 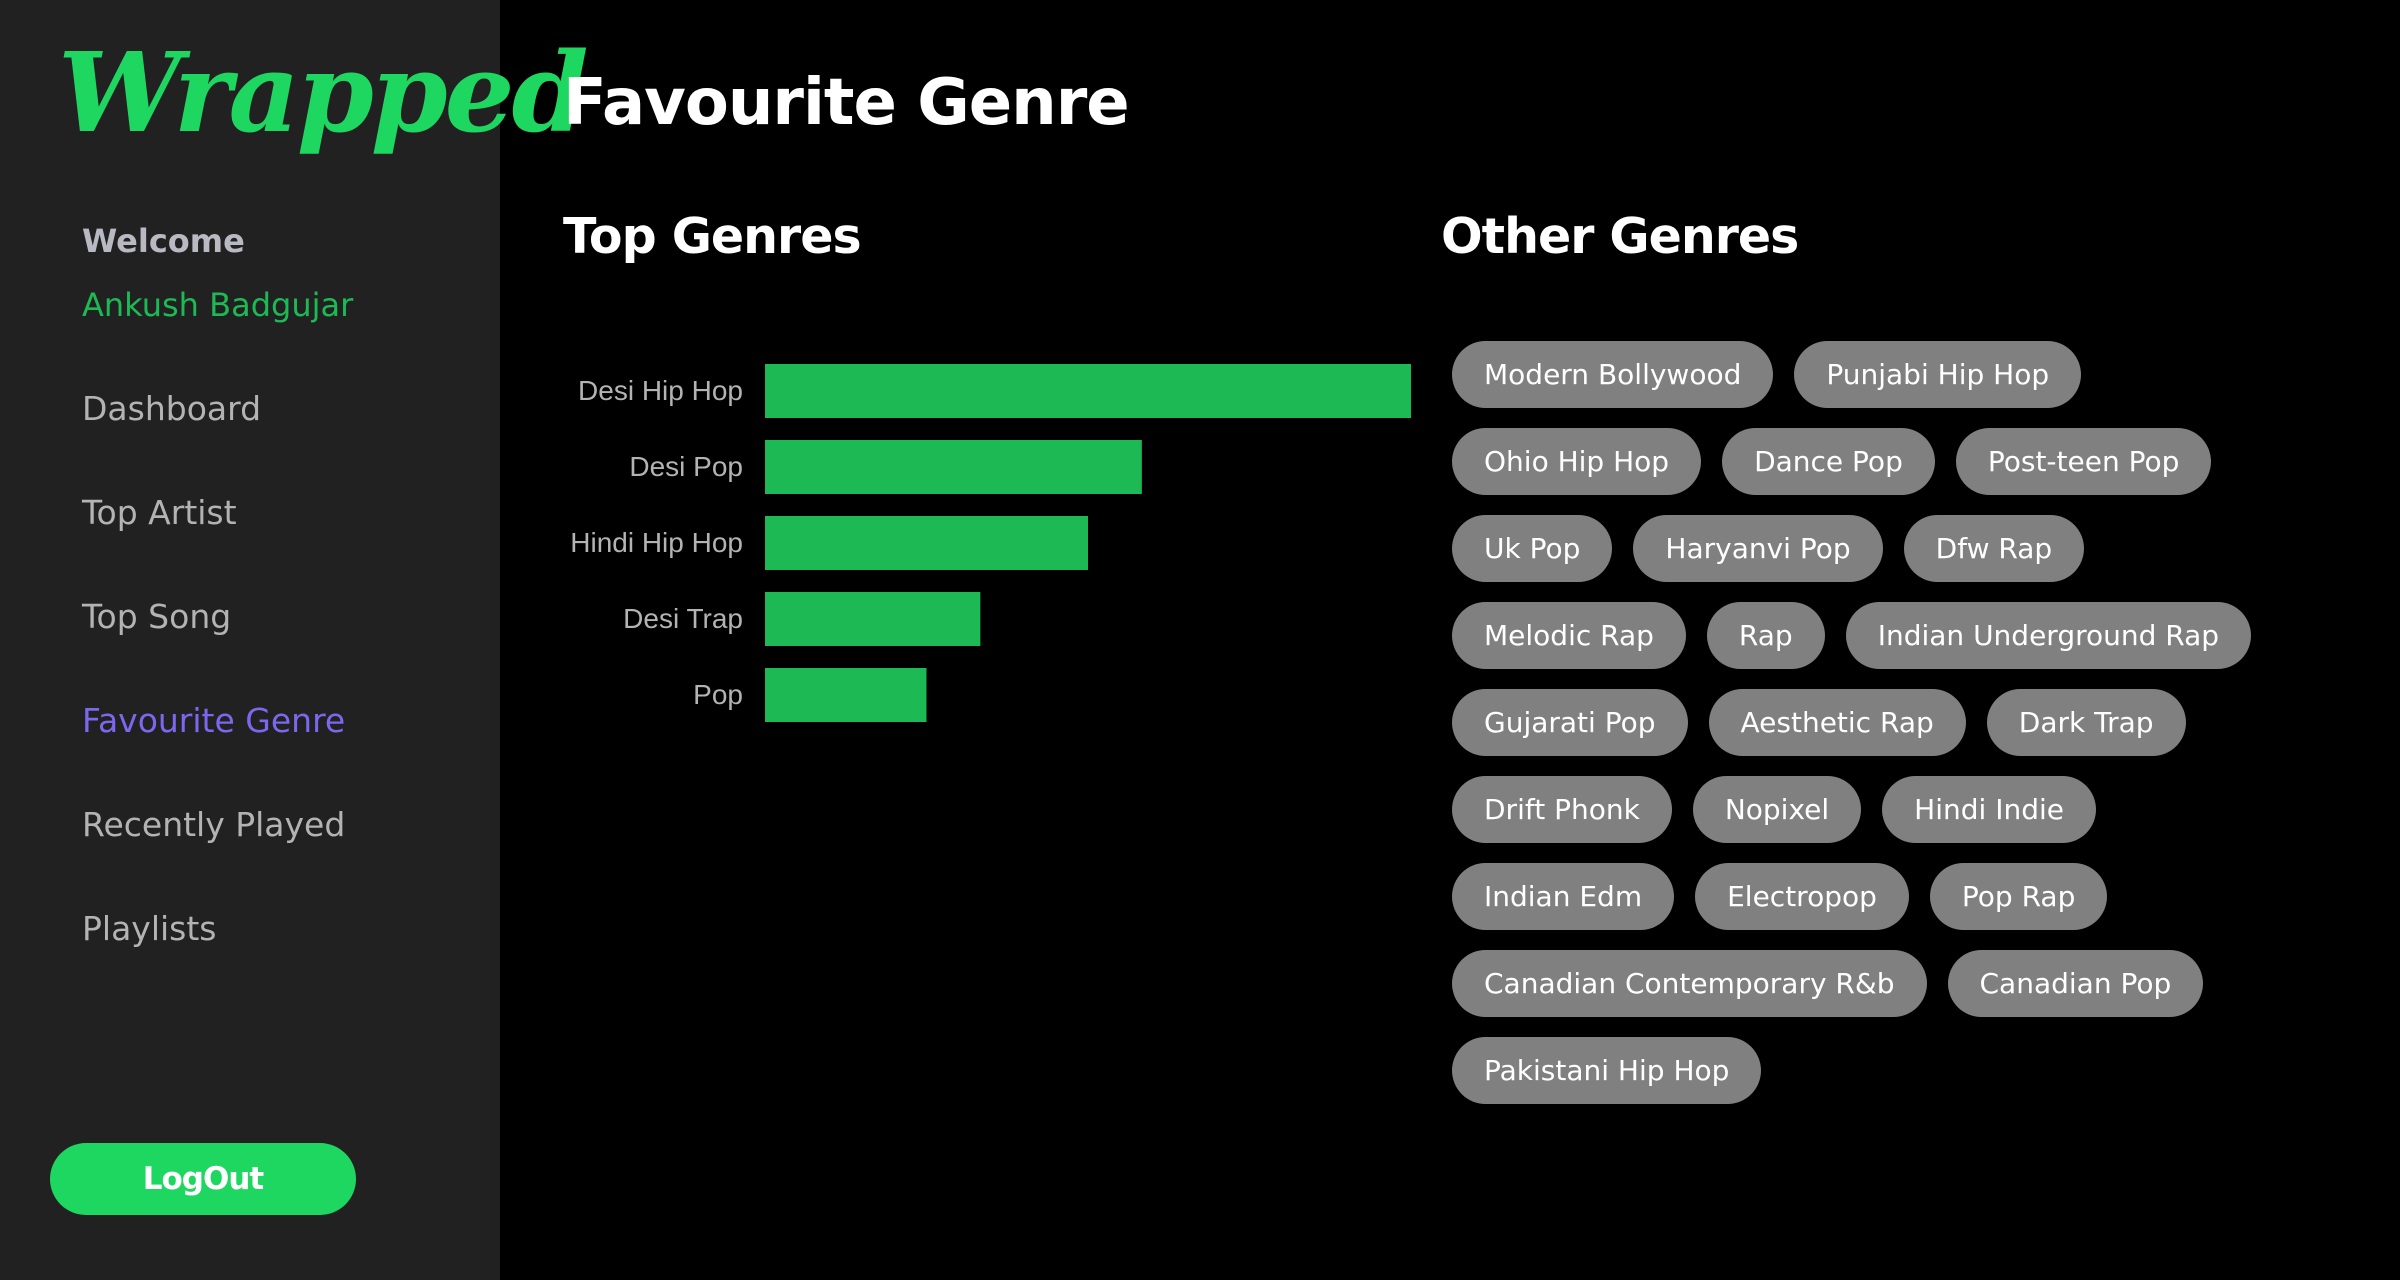 I want to click on nav-item-dashboard: Dashboard, so click(x=172, y=408).